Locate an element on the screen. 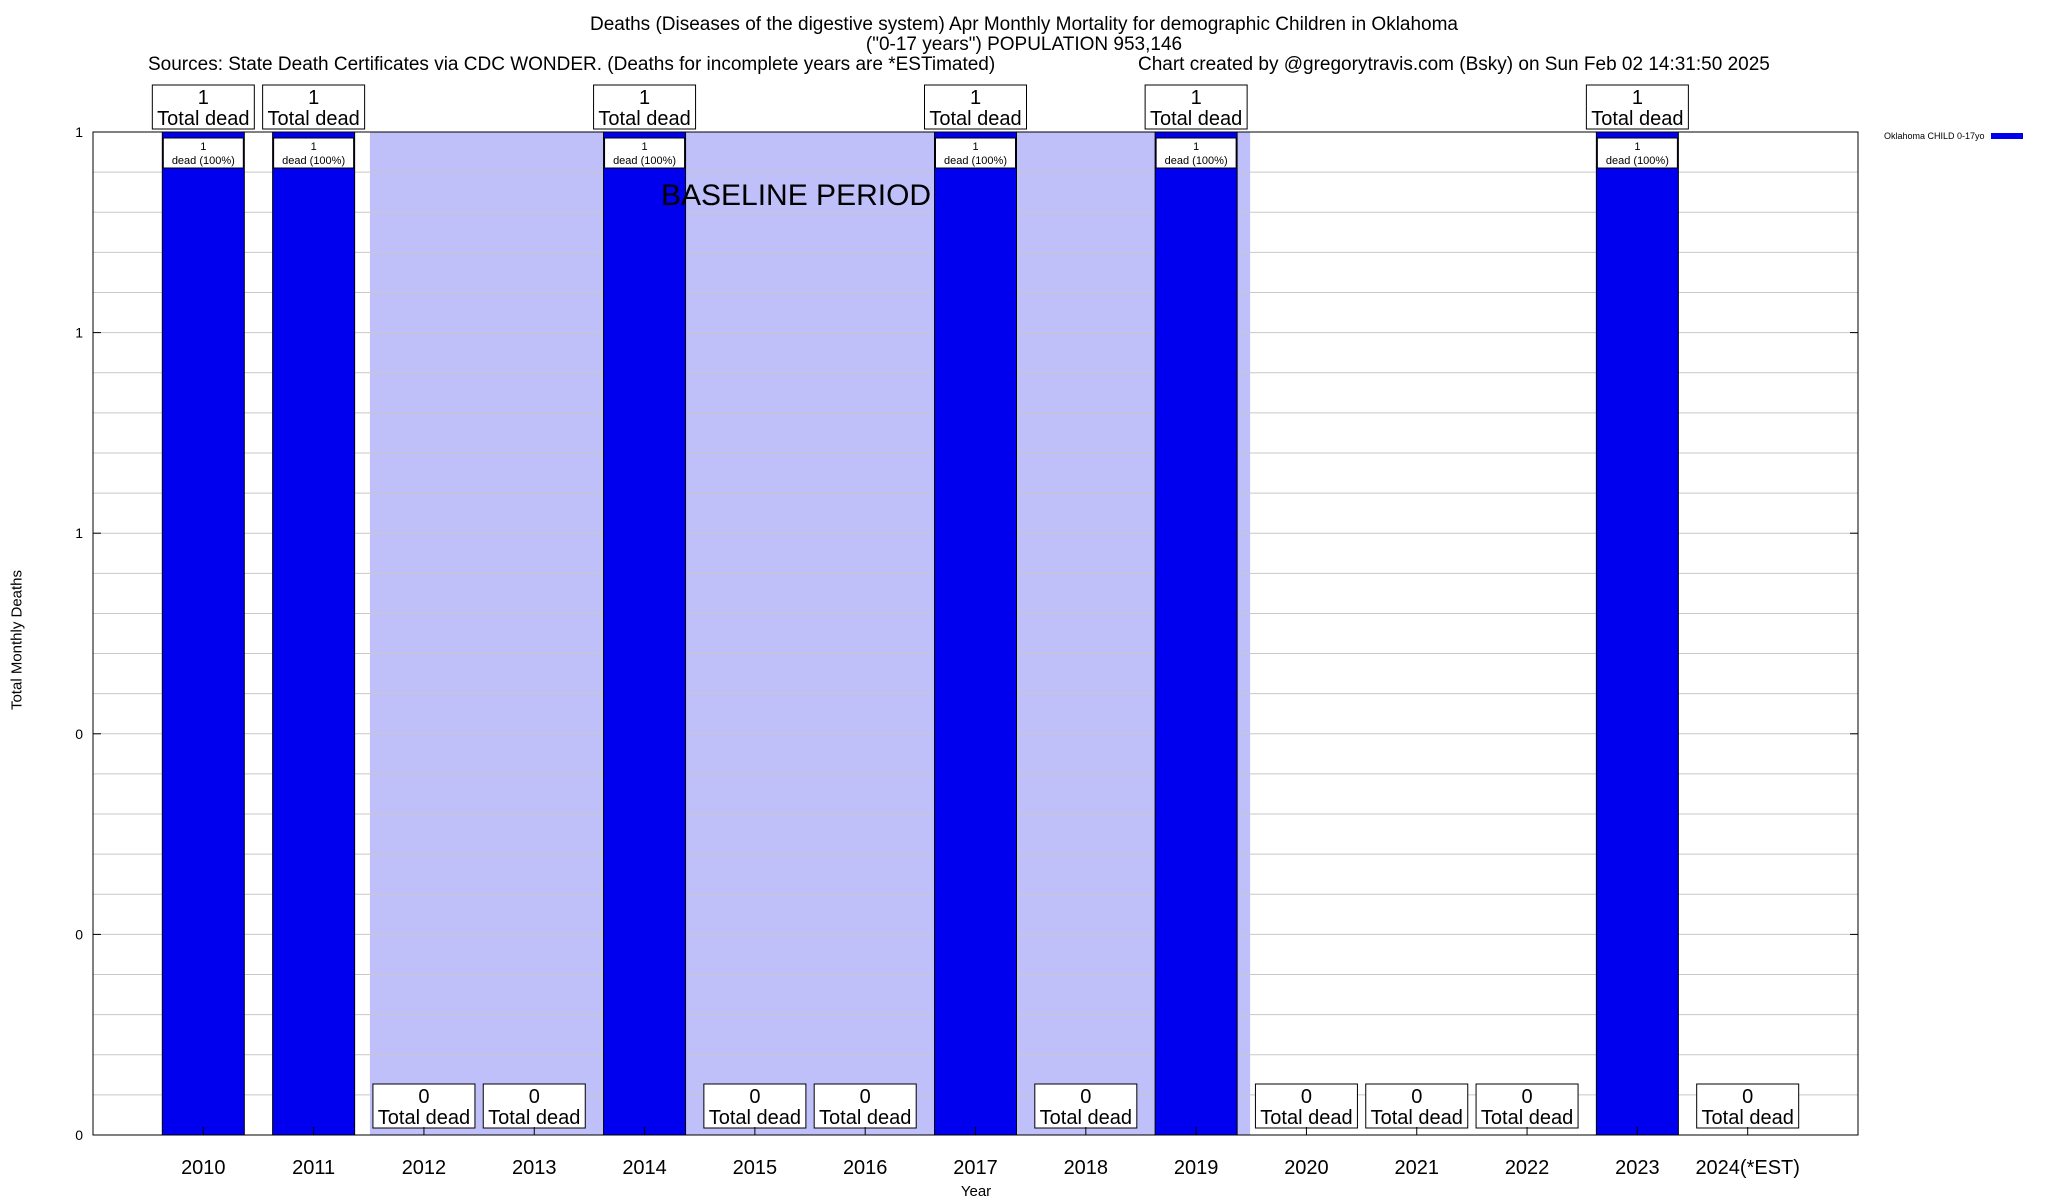 The width and height of the screenshot is (2048, 1200). bar-2017 is located at coordinates (975, 633).